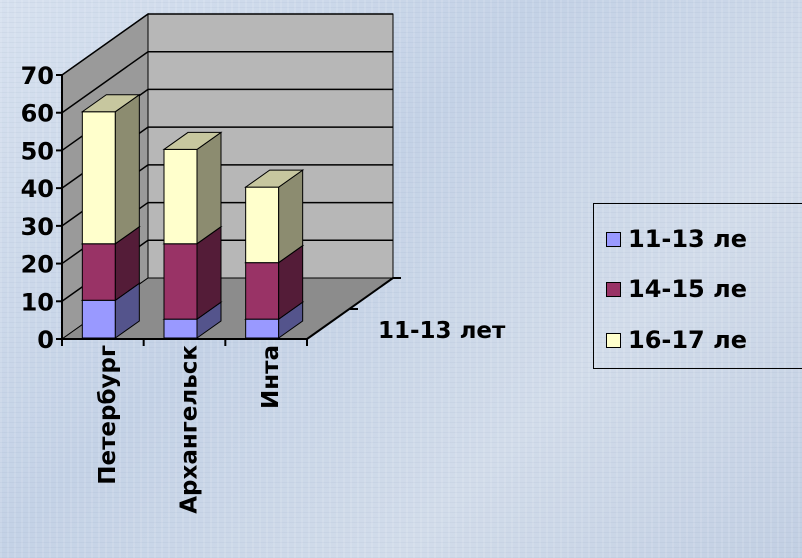  What do you see at coordinates (37, 76) in the screenshot?
I see `y-tick-label: 70` at bounding box center [37, 76].